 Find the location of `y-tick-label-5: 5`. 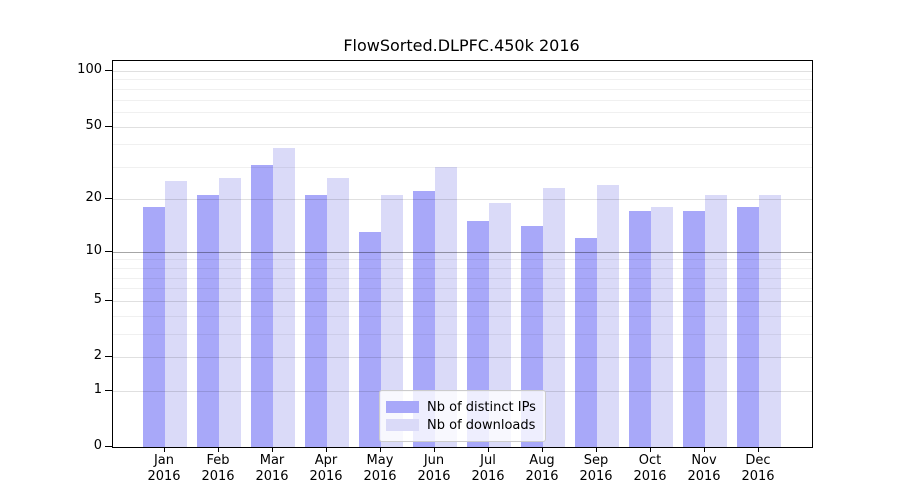

y-tick-label-5: 5 is located at coordinates (97, 299).